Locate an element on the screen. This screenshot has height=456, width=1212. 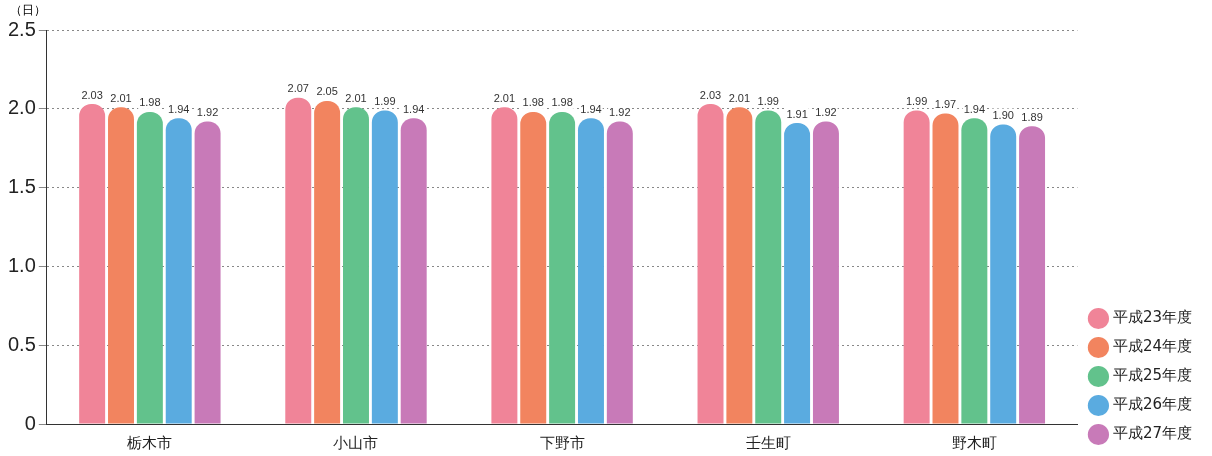
legend-label: 平成25年度 is located at coordinates (1152, 375).